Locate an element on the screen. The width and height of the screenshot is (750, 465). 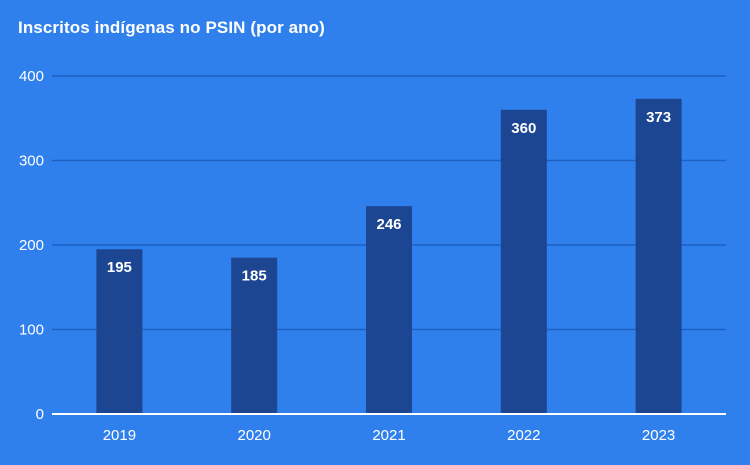
bar-2019 is located at coordinates (119, 331).